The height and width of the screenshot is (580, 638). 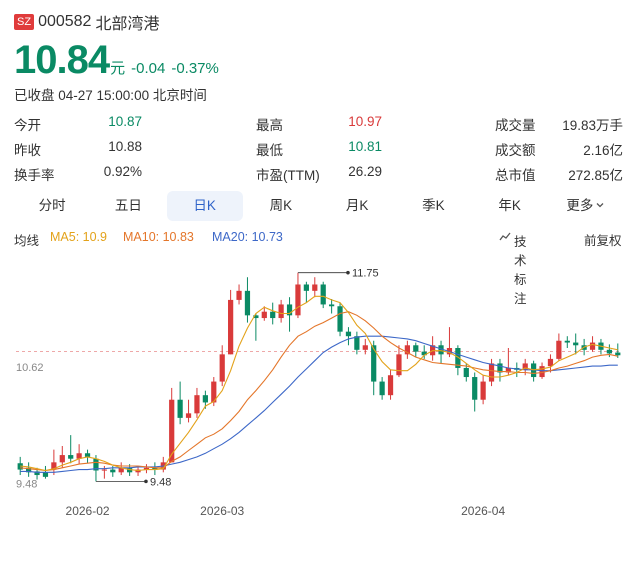 What do you see at coordinates (86, 22) in the screenshot?
I see `stock-header: SZ 000582 北部湾港` at bounding box center [86, 22].